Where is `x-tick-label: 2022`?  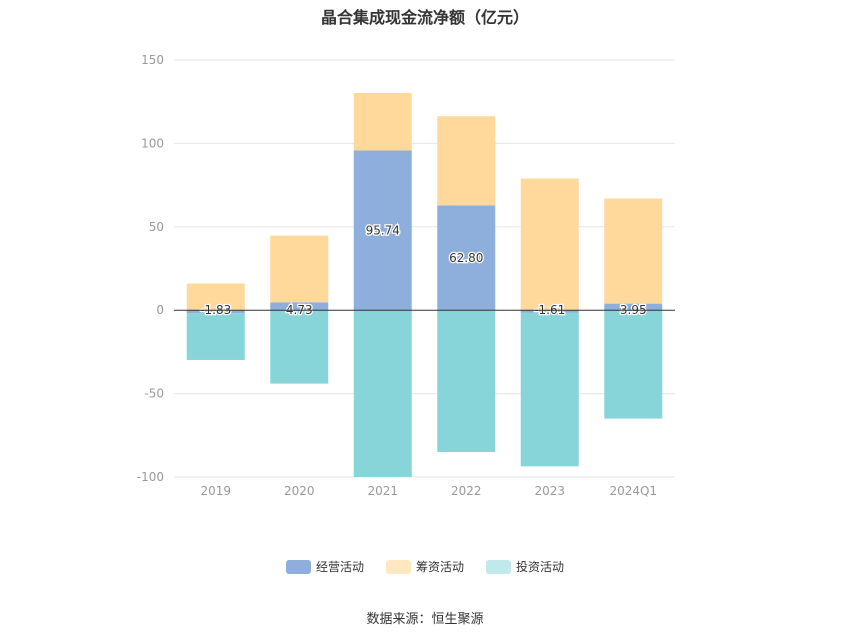 x-tick-label: 2022 is located at coordinates (466, 491).